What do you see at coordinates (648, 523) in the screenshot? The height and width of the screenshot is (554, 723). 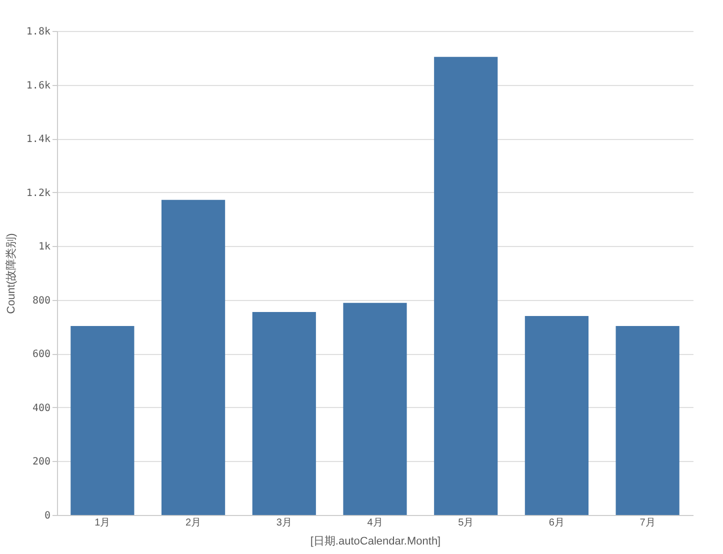 I see `x-tick-label: 7月` at bounding box center [648, 523].